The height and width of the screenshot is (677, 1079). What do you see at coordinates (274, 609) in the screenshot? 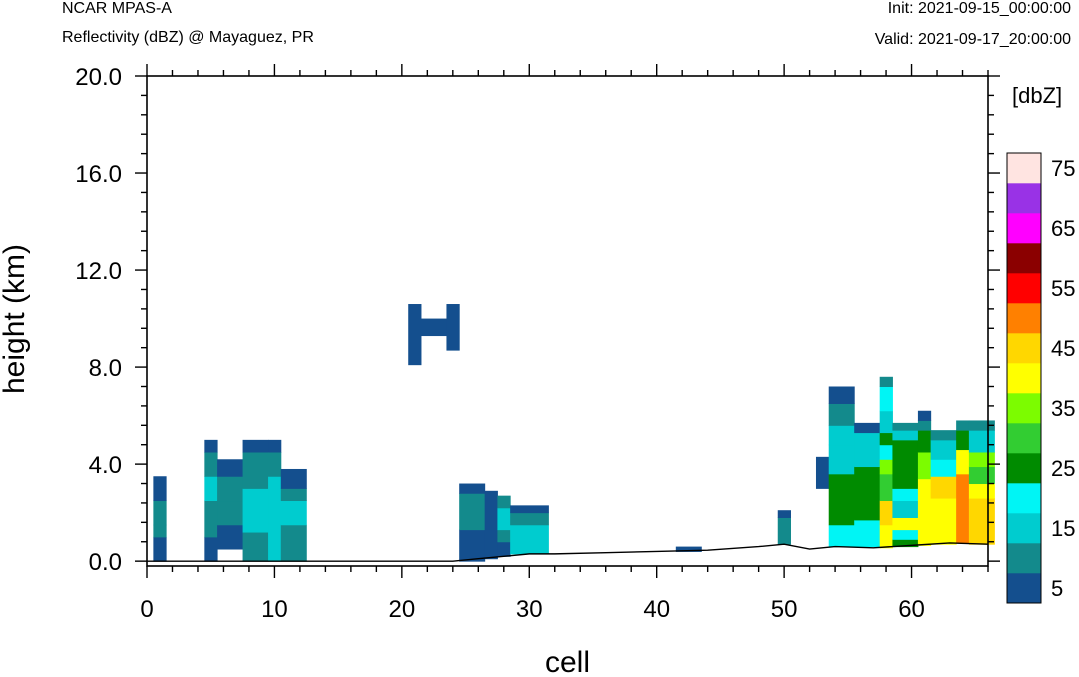
I see `x-tick-label: 10` at bounding box center [274, 609].